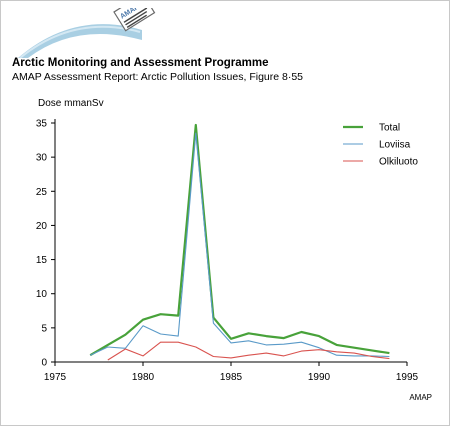 The image size is (450, 426). Describe the element at coordinates (42, 158) in the screenshot. I see `y-tick-label: 30` at that location.